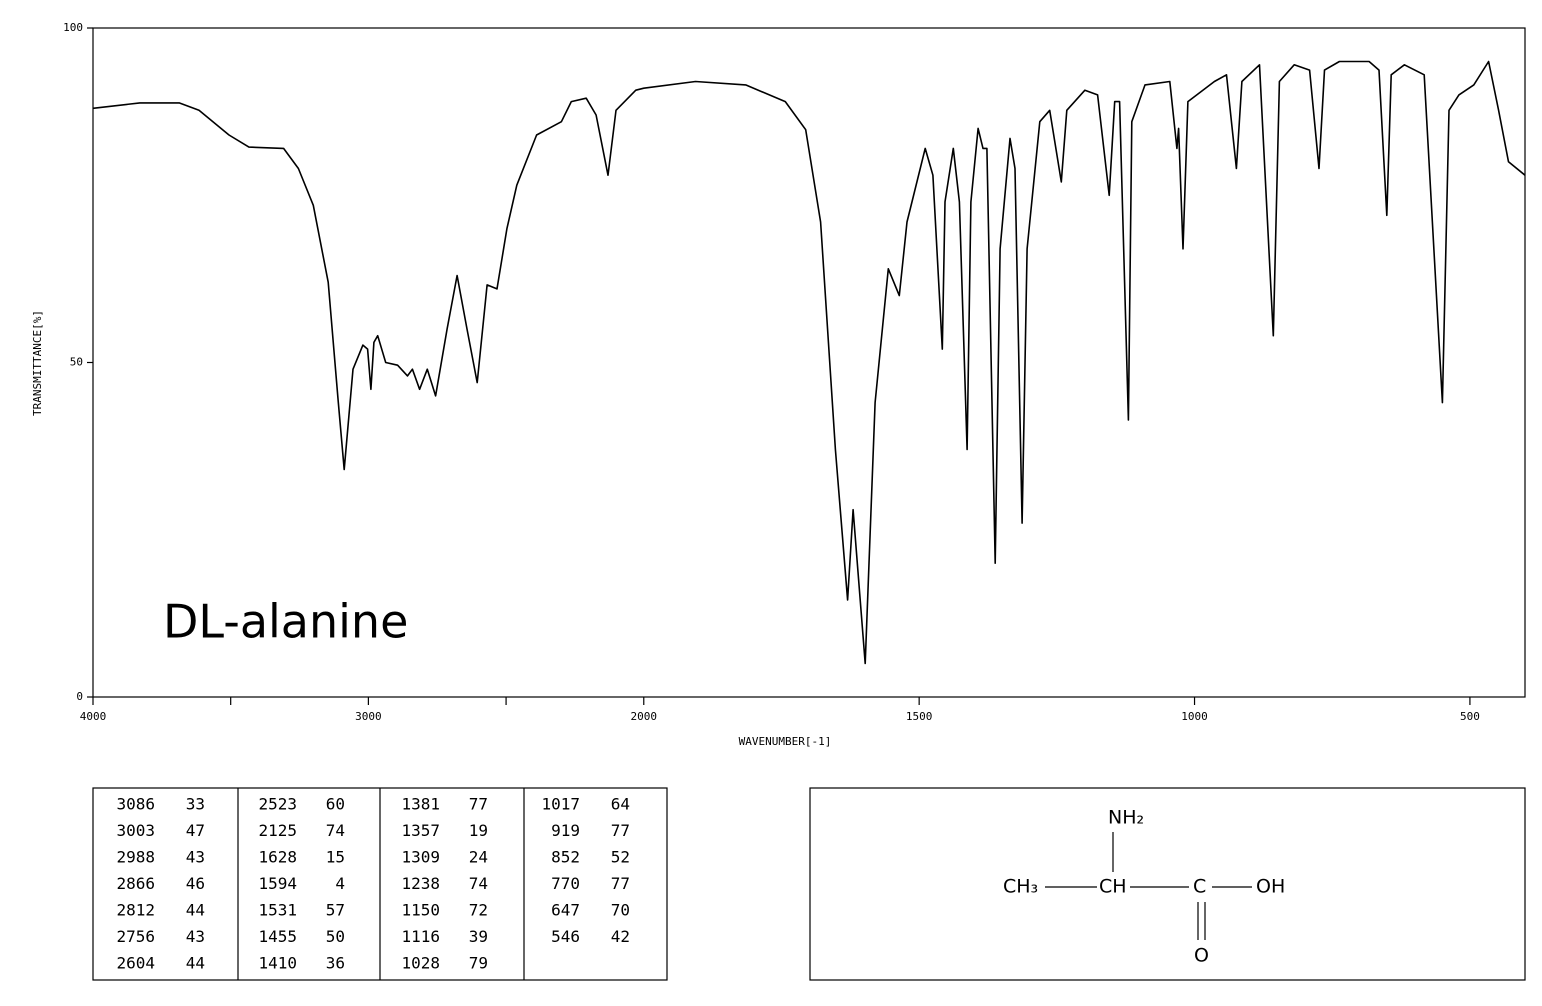  Describe the element at coordinates (644, 716) in the screenshot. I see `x-tick-label: 2000` at that location.